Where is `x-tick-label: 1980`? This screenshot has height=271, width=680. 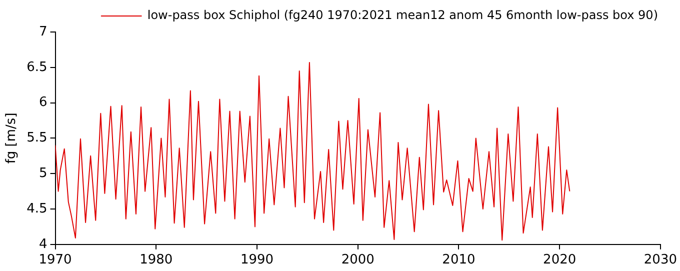
x-tick-label: 1980 is located at coordinates (156, 260).